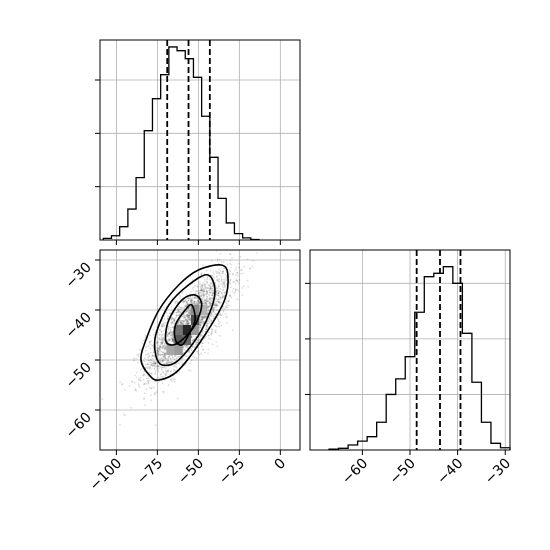 This screenshot has width=550, height=550. I want to click on histogram-panel-top-left, so click(198, 142).